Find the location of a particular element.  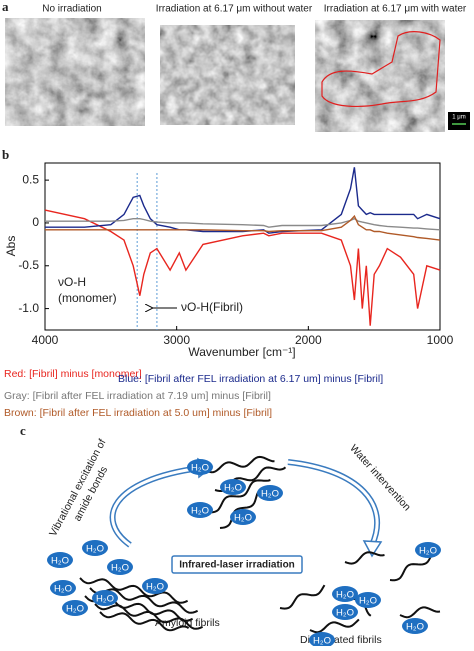

x-tick-label: 2000 is located at coordinates (308, 340).